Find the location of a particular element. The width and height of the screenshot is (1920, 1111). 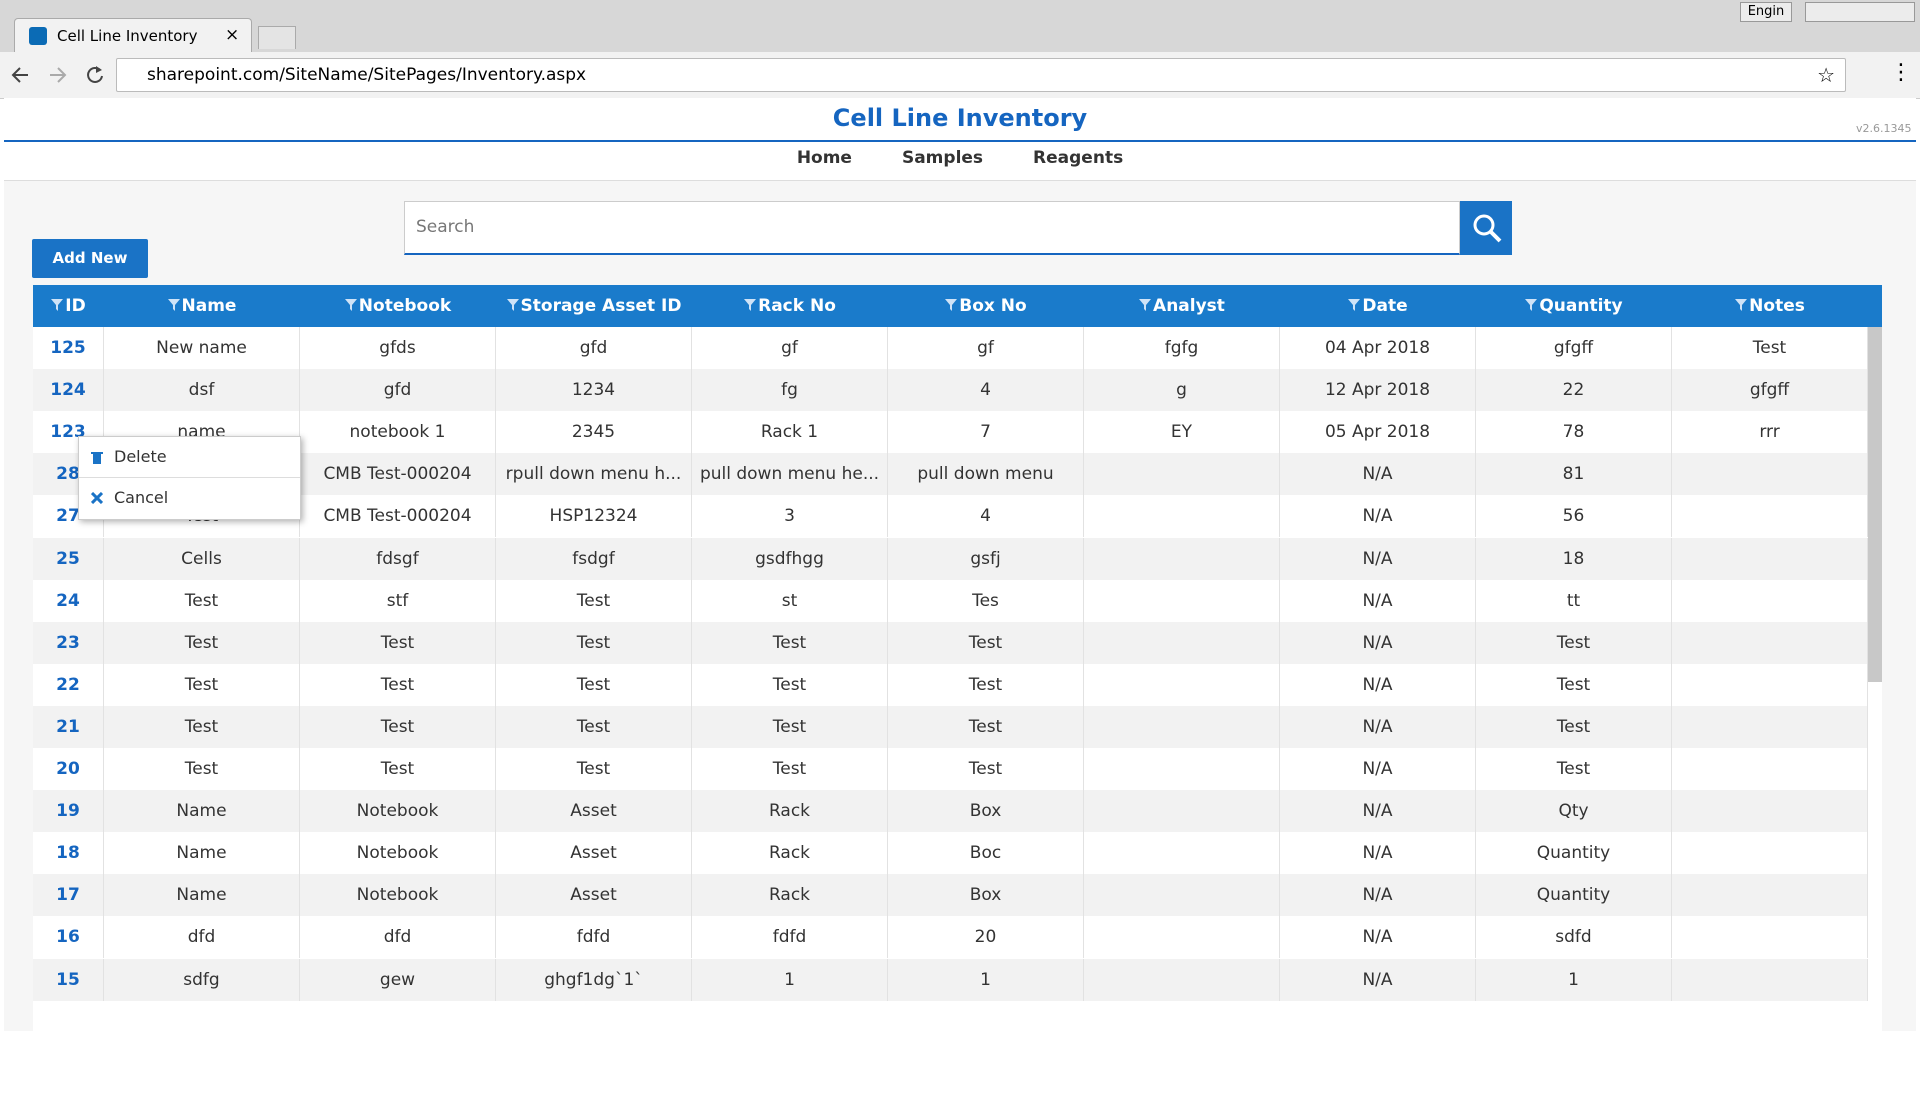

cell: Rack is located at coordinates (790, 853).